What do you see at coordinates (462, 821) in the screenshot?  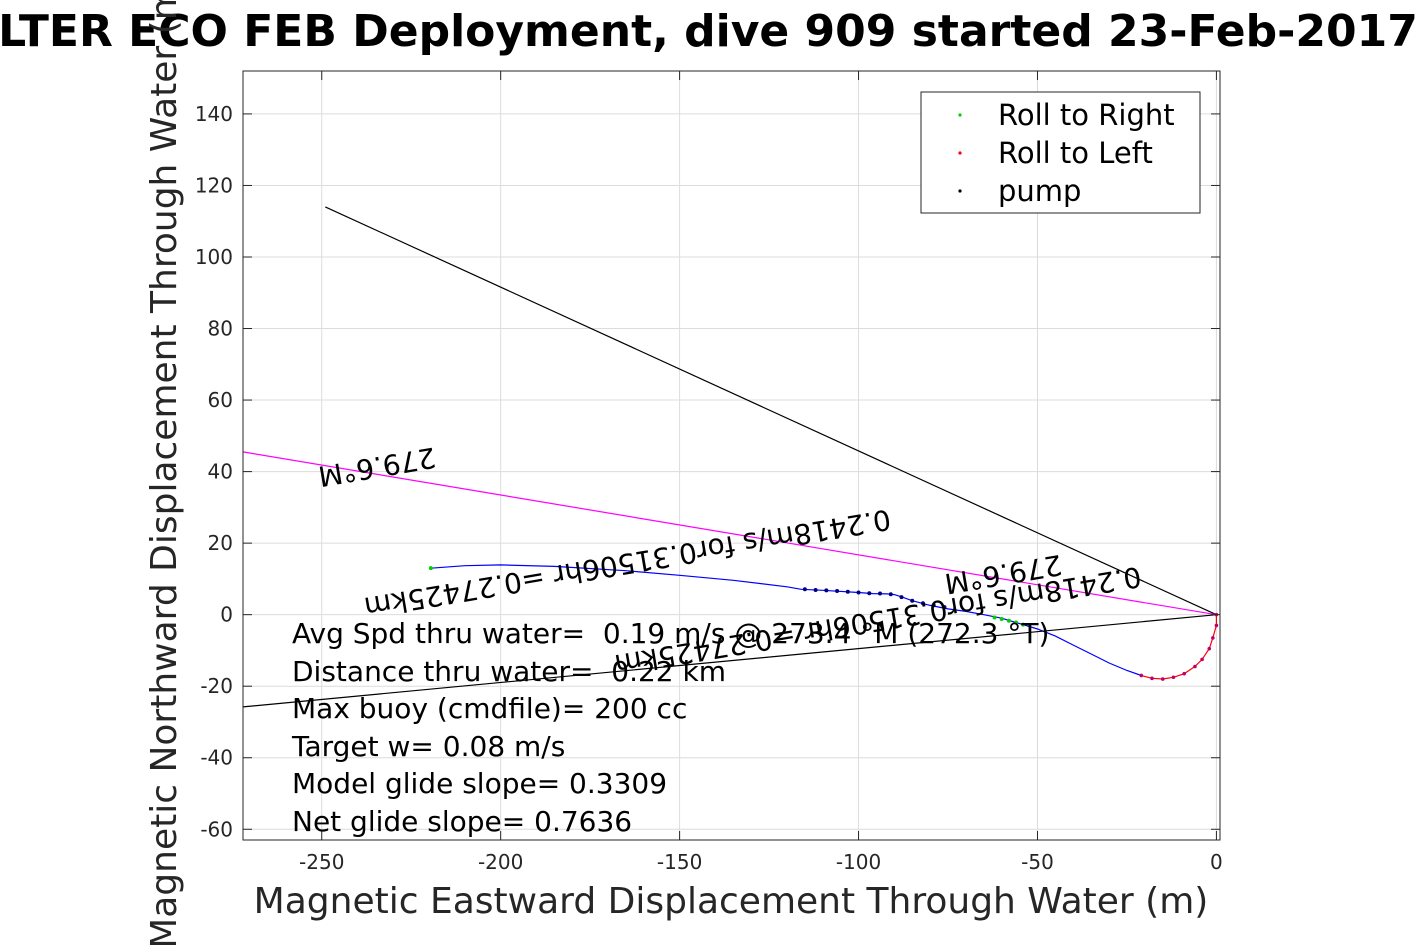 I see `stat-net-glide: Net glide slope= 0.7636` at bounding box center [462, 821].